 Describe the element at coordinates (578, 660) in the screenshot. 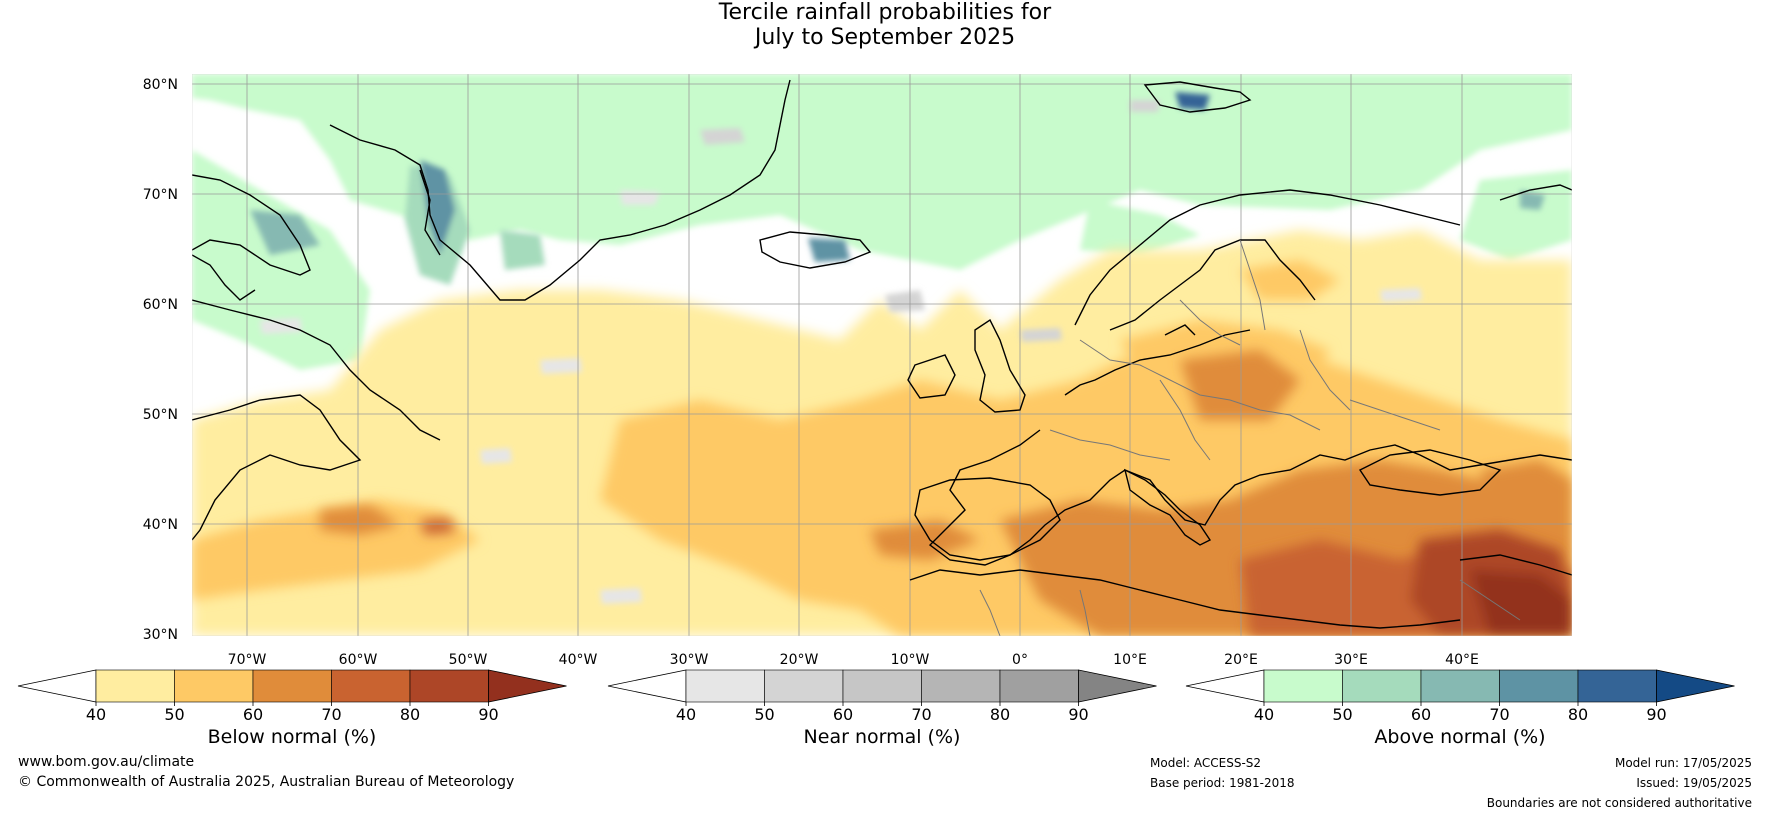

I see `lon-label: 40°W` at that location.